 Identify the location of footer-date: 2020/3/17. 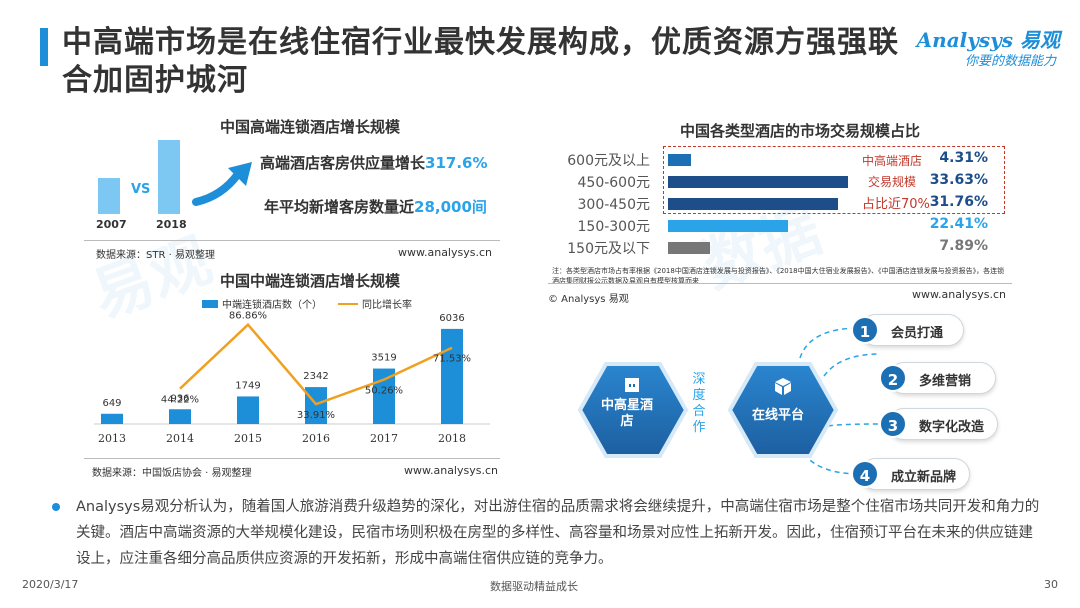
(50, 584).